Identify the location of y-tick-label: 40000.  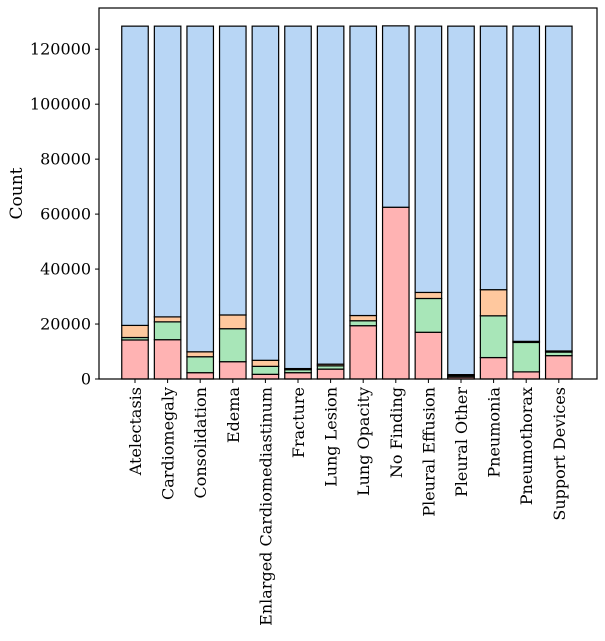
(65, 269).